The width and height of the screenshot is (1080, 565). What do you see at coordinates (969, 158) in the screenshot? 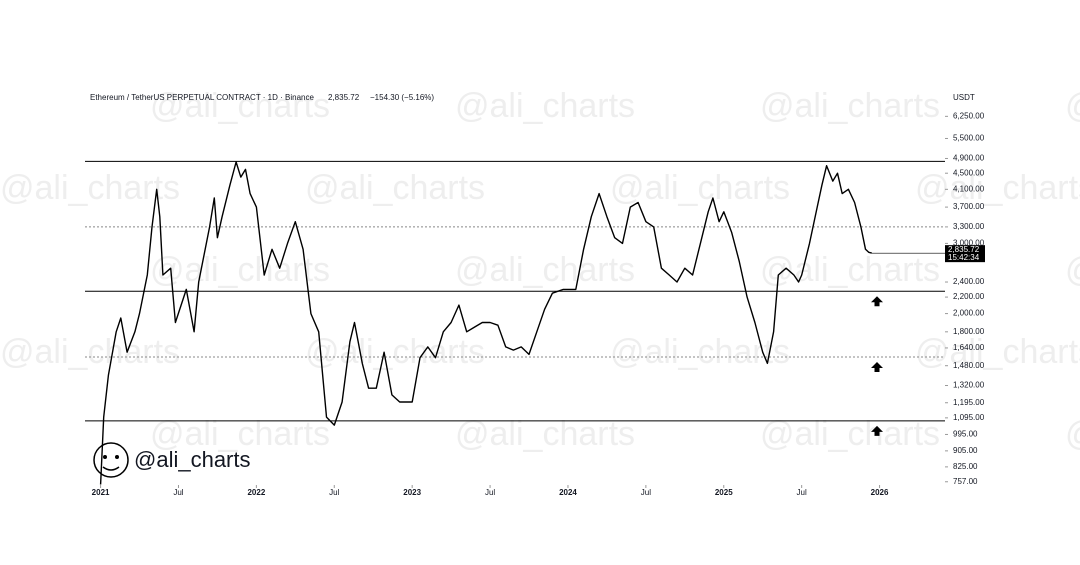
I see `y-tick-label: 4,900.00` at bounding box center [969, 158].